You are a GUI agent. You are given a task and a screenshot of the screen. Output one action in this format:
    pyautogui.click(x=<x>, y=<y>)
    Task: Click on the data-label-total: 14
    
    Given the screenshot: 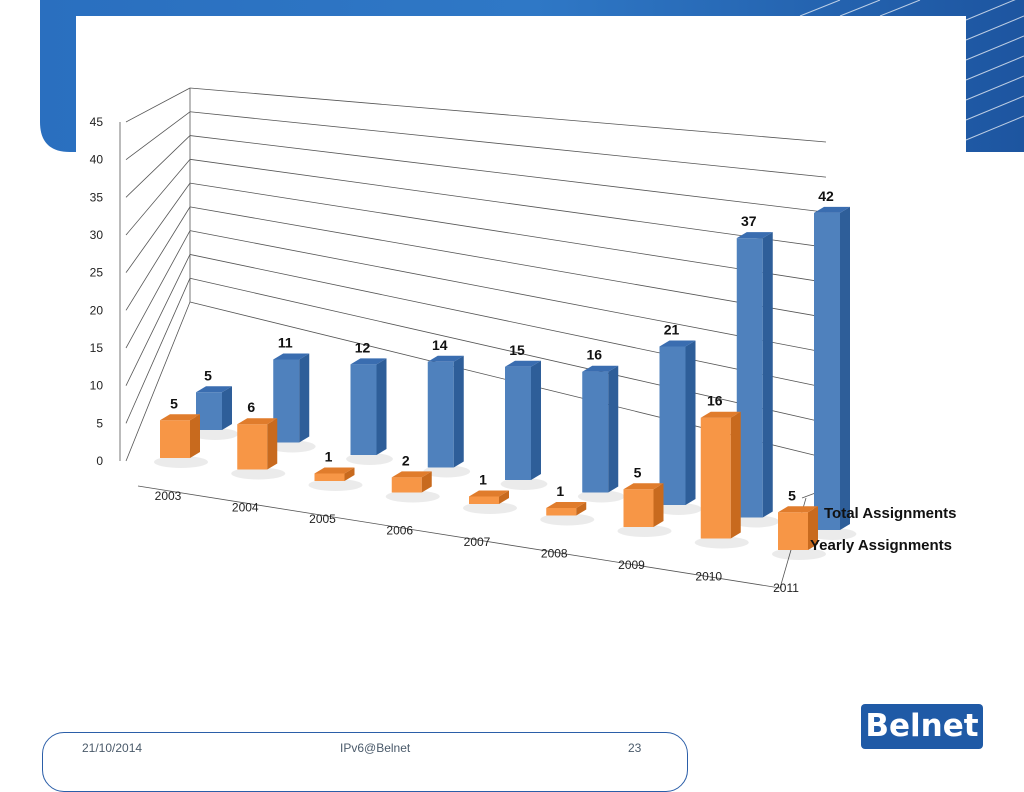 What is the action you would take?
    pyautogui.click(x=440, y=345)
    